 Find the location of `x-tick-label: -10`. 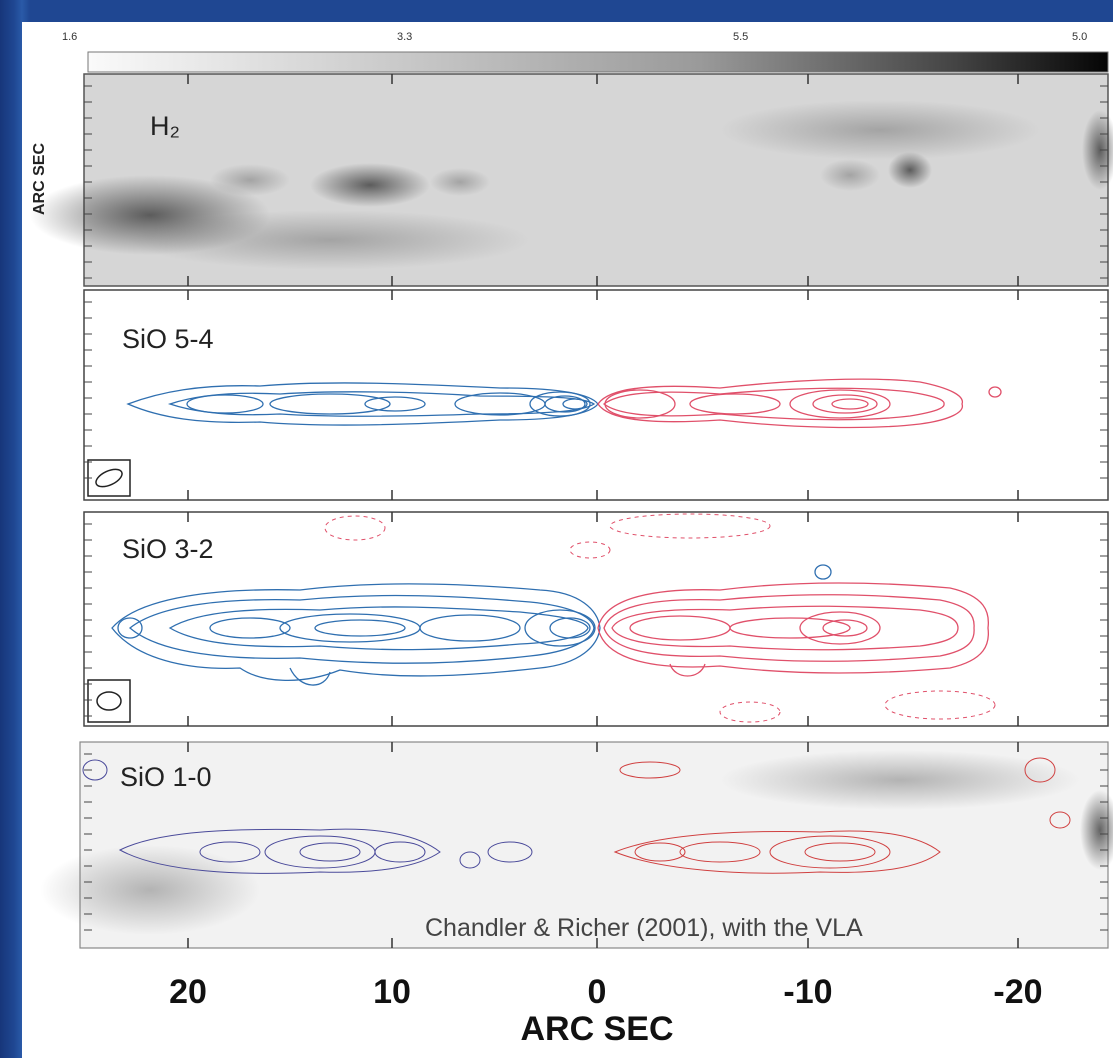

x-tick-label: -10 is located at coordinates (807, 992).